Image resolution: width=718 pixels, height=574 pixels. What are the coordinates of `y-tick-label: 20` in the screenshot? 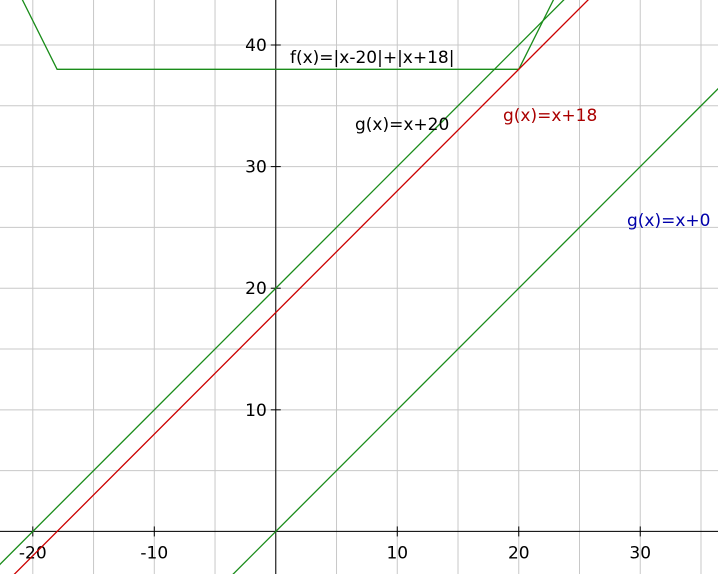 It's located at (256, 289).